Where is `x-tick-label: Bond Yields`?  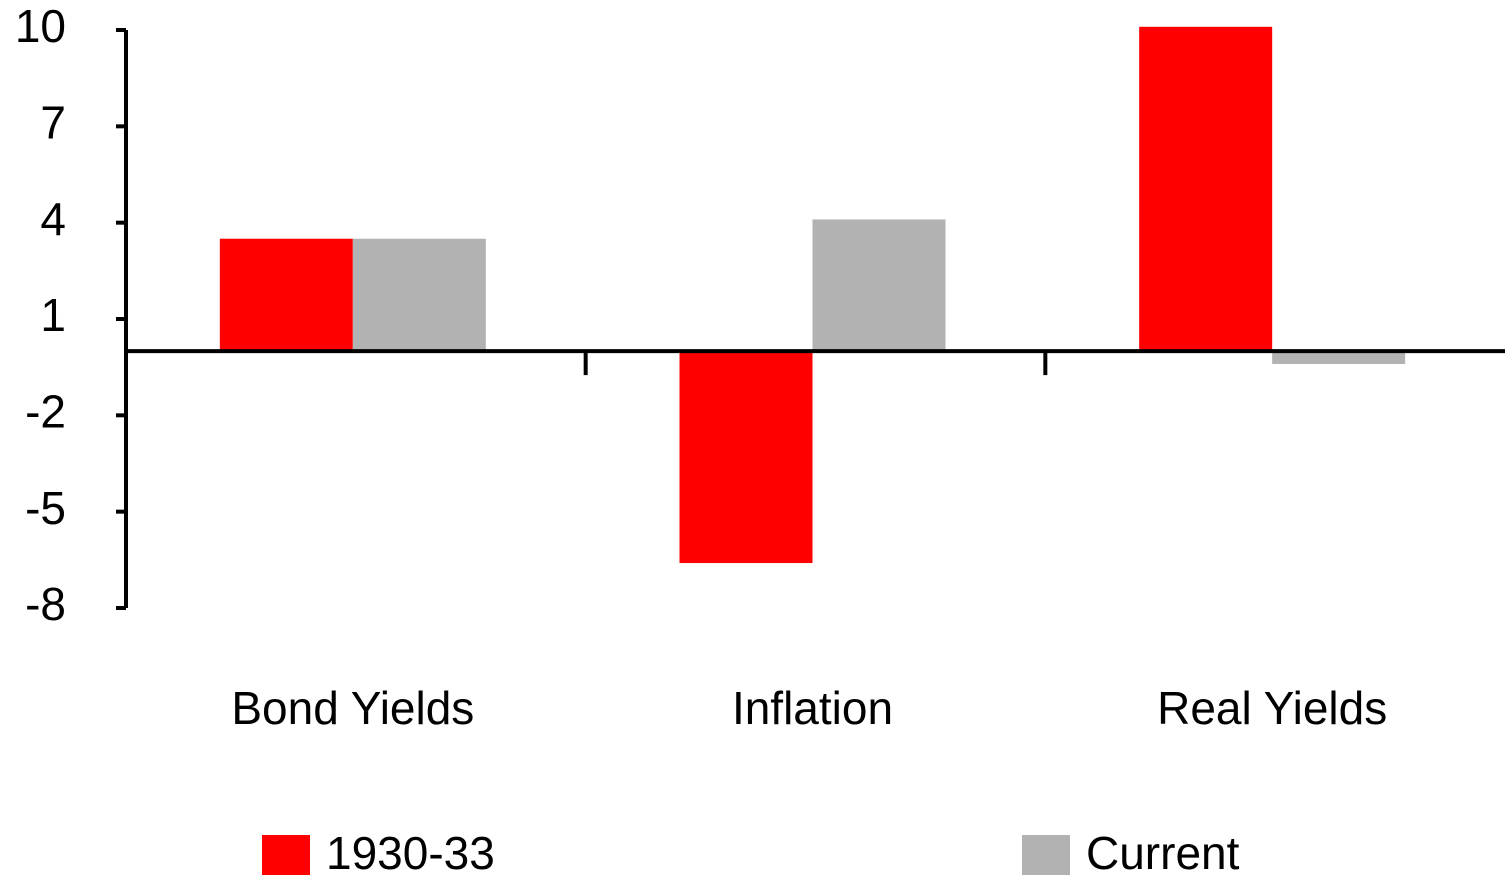
x-tick-label: Bond Yields is located at coordinates (352, 708).